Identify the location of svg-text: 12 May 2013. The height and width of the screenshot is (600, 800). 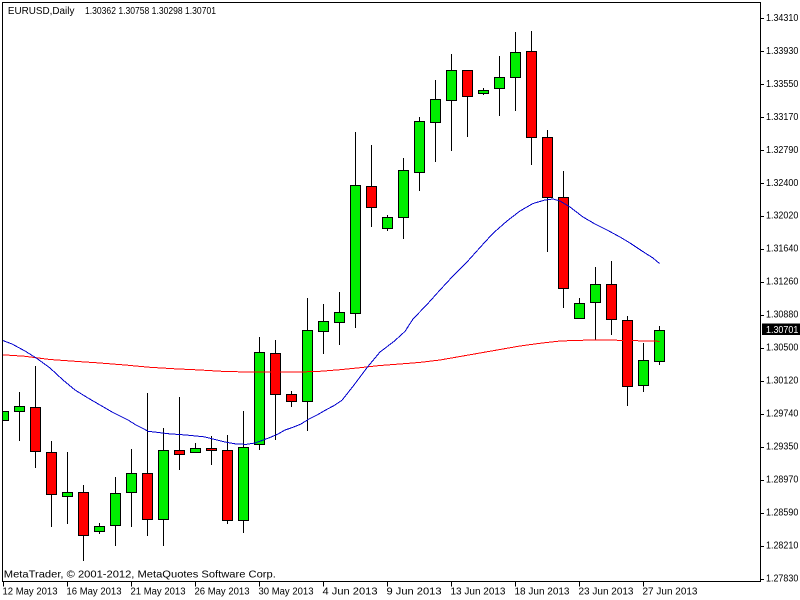
(31, 591).